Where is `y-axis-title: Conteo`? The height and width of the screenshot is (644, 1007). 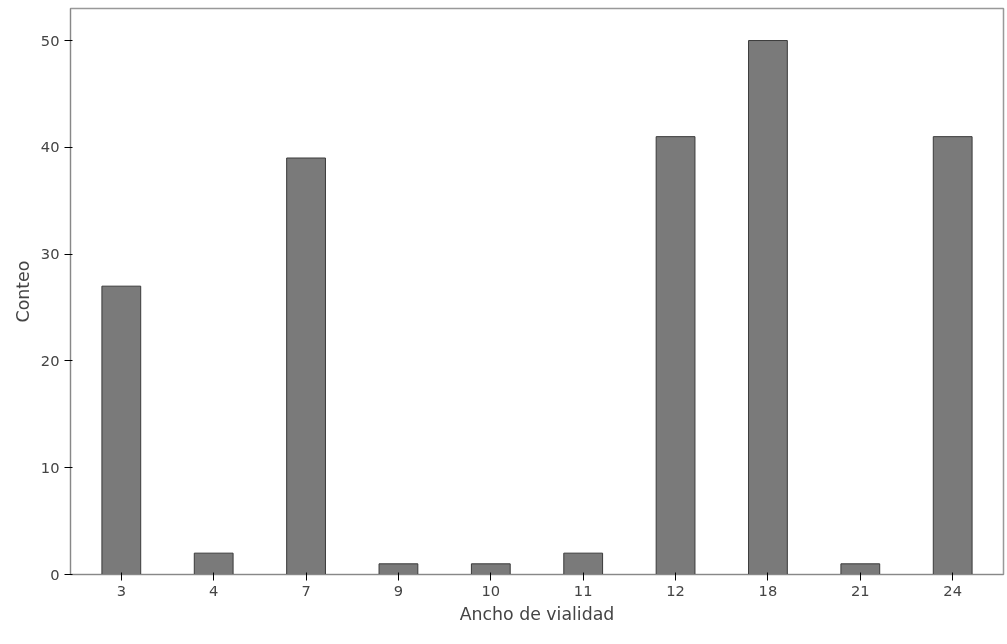
y-axis-title: Conteo is located at coordinates (22, 291).